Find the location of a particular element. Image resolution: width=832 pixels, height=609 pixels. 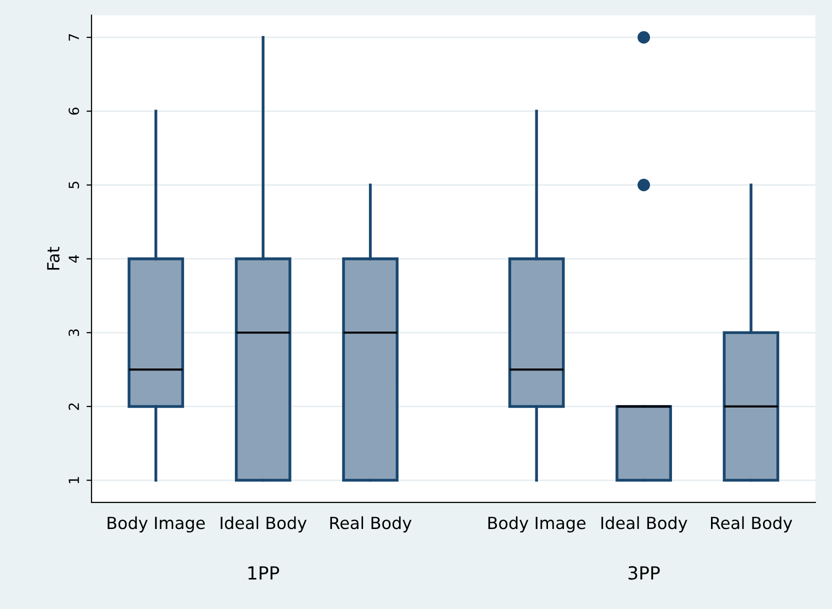

y-tick-label: 2 is located at coordinates (73, 406).